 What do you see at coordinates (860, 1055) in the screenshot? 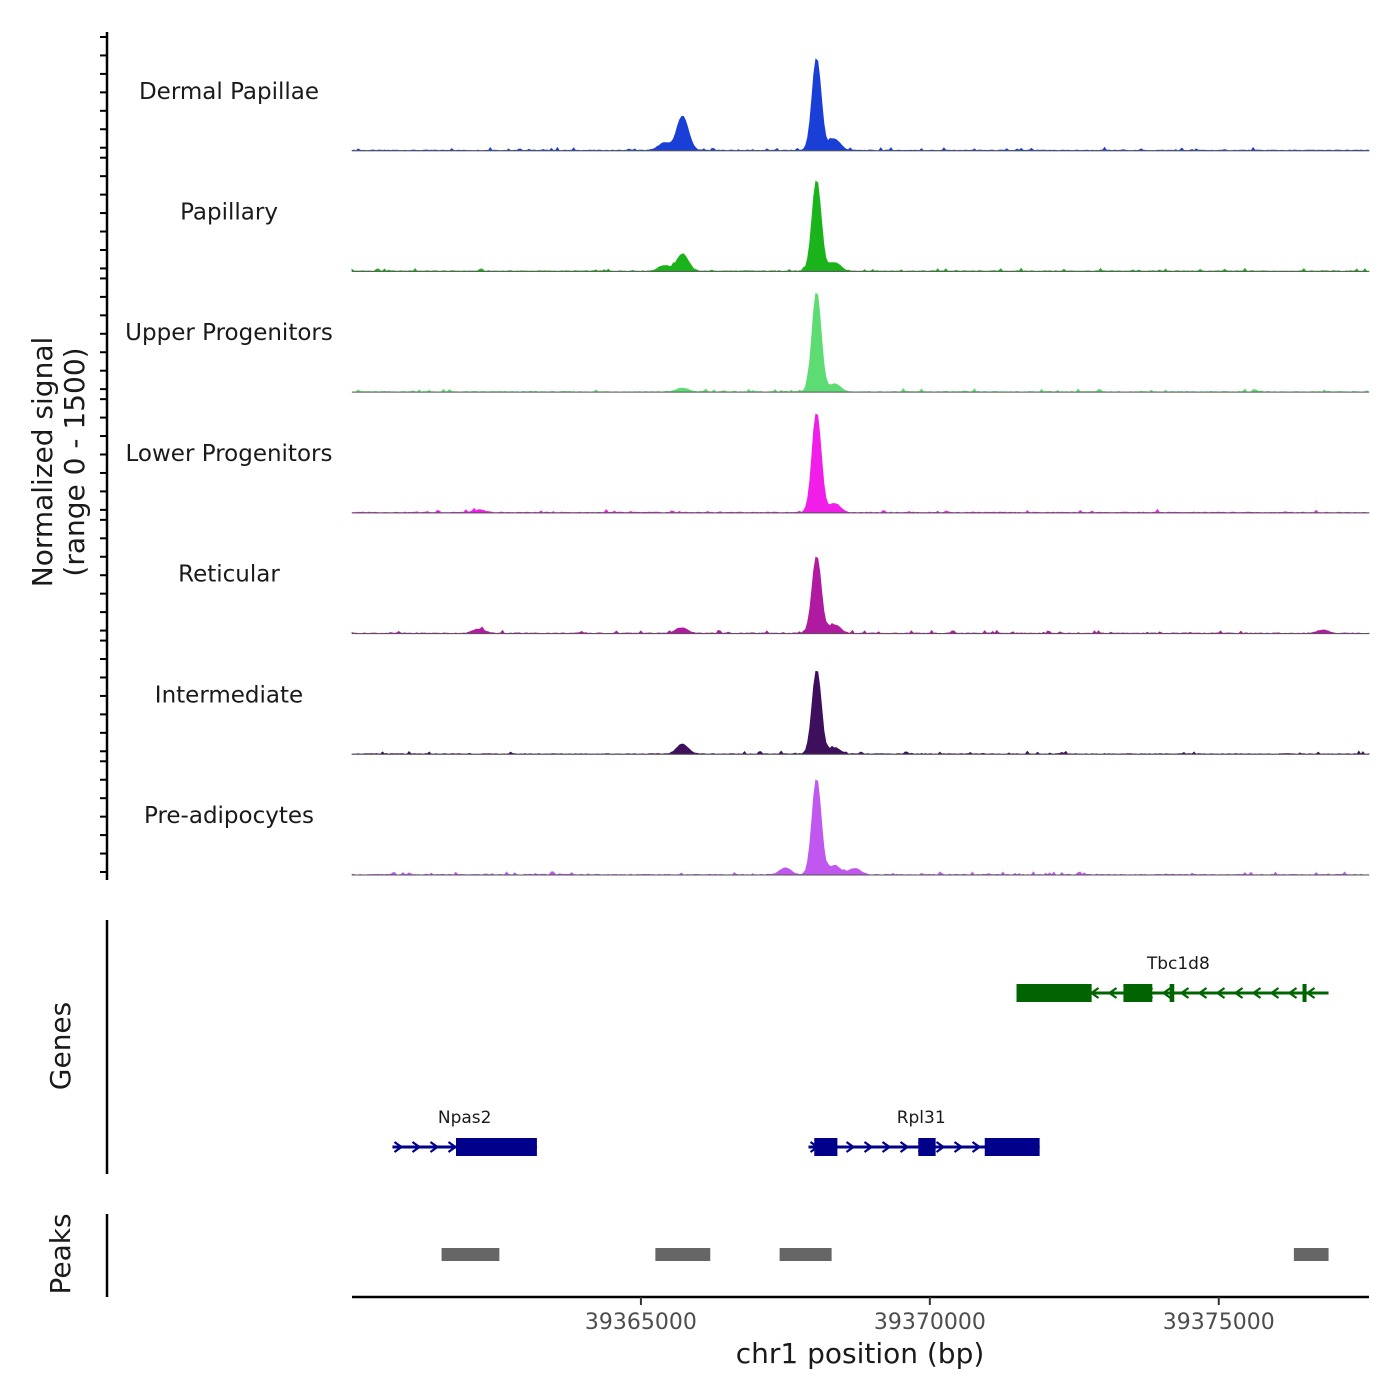
I see `gene-annotations: Tbc1d8 Npas2 Rpl31` at bounding box center [860, 1055].